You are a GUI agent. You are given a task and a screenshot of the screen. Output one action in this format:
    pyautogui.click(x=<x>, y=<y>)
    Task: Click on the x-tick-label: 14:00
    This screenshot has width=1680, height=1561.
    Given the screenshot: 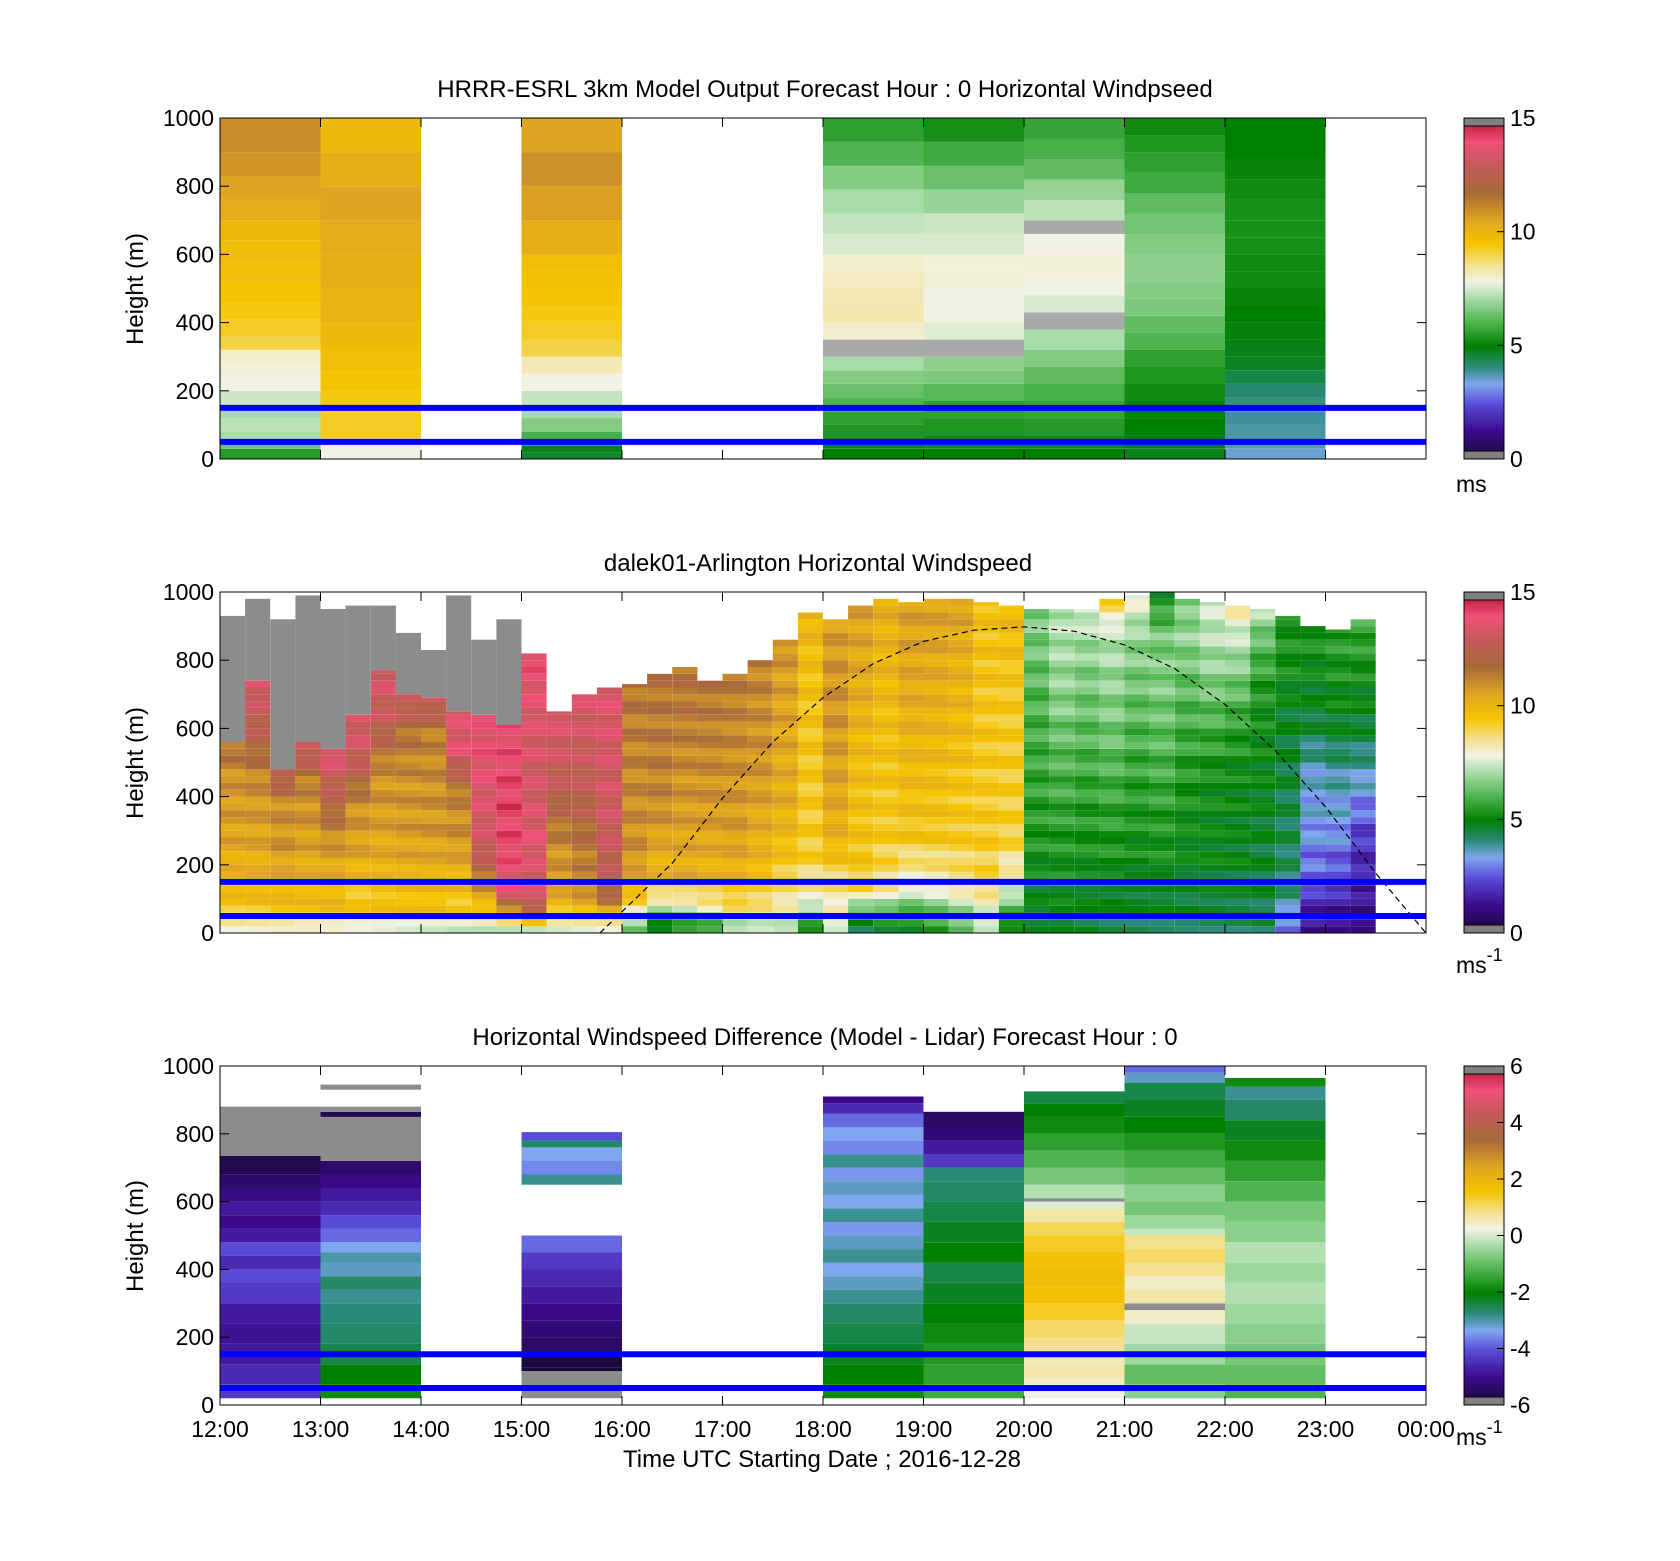 What is the action you would take?
    pyautogui.click(x=421, y=1429)
    